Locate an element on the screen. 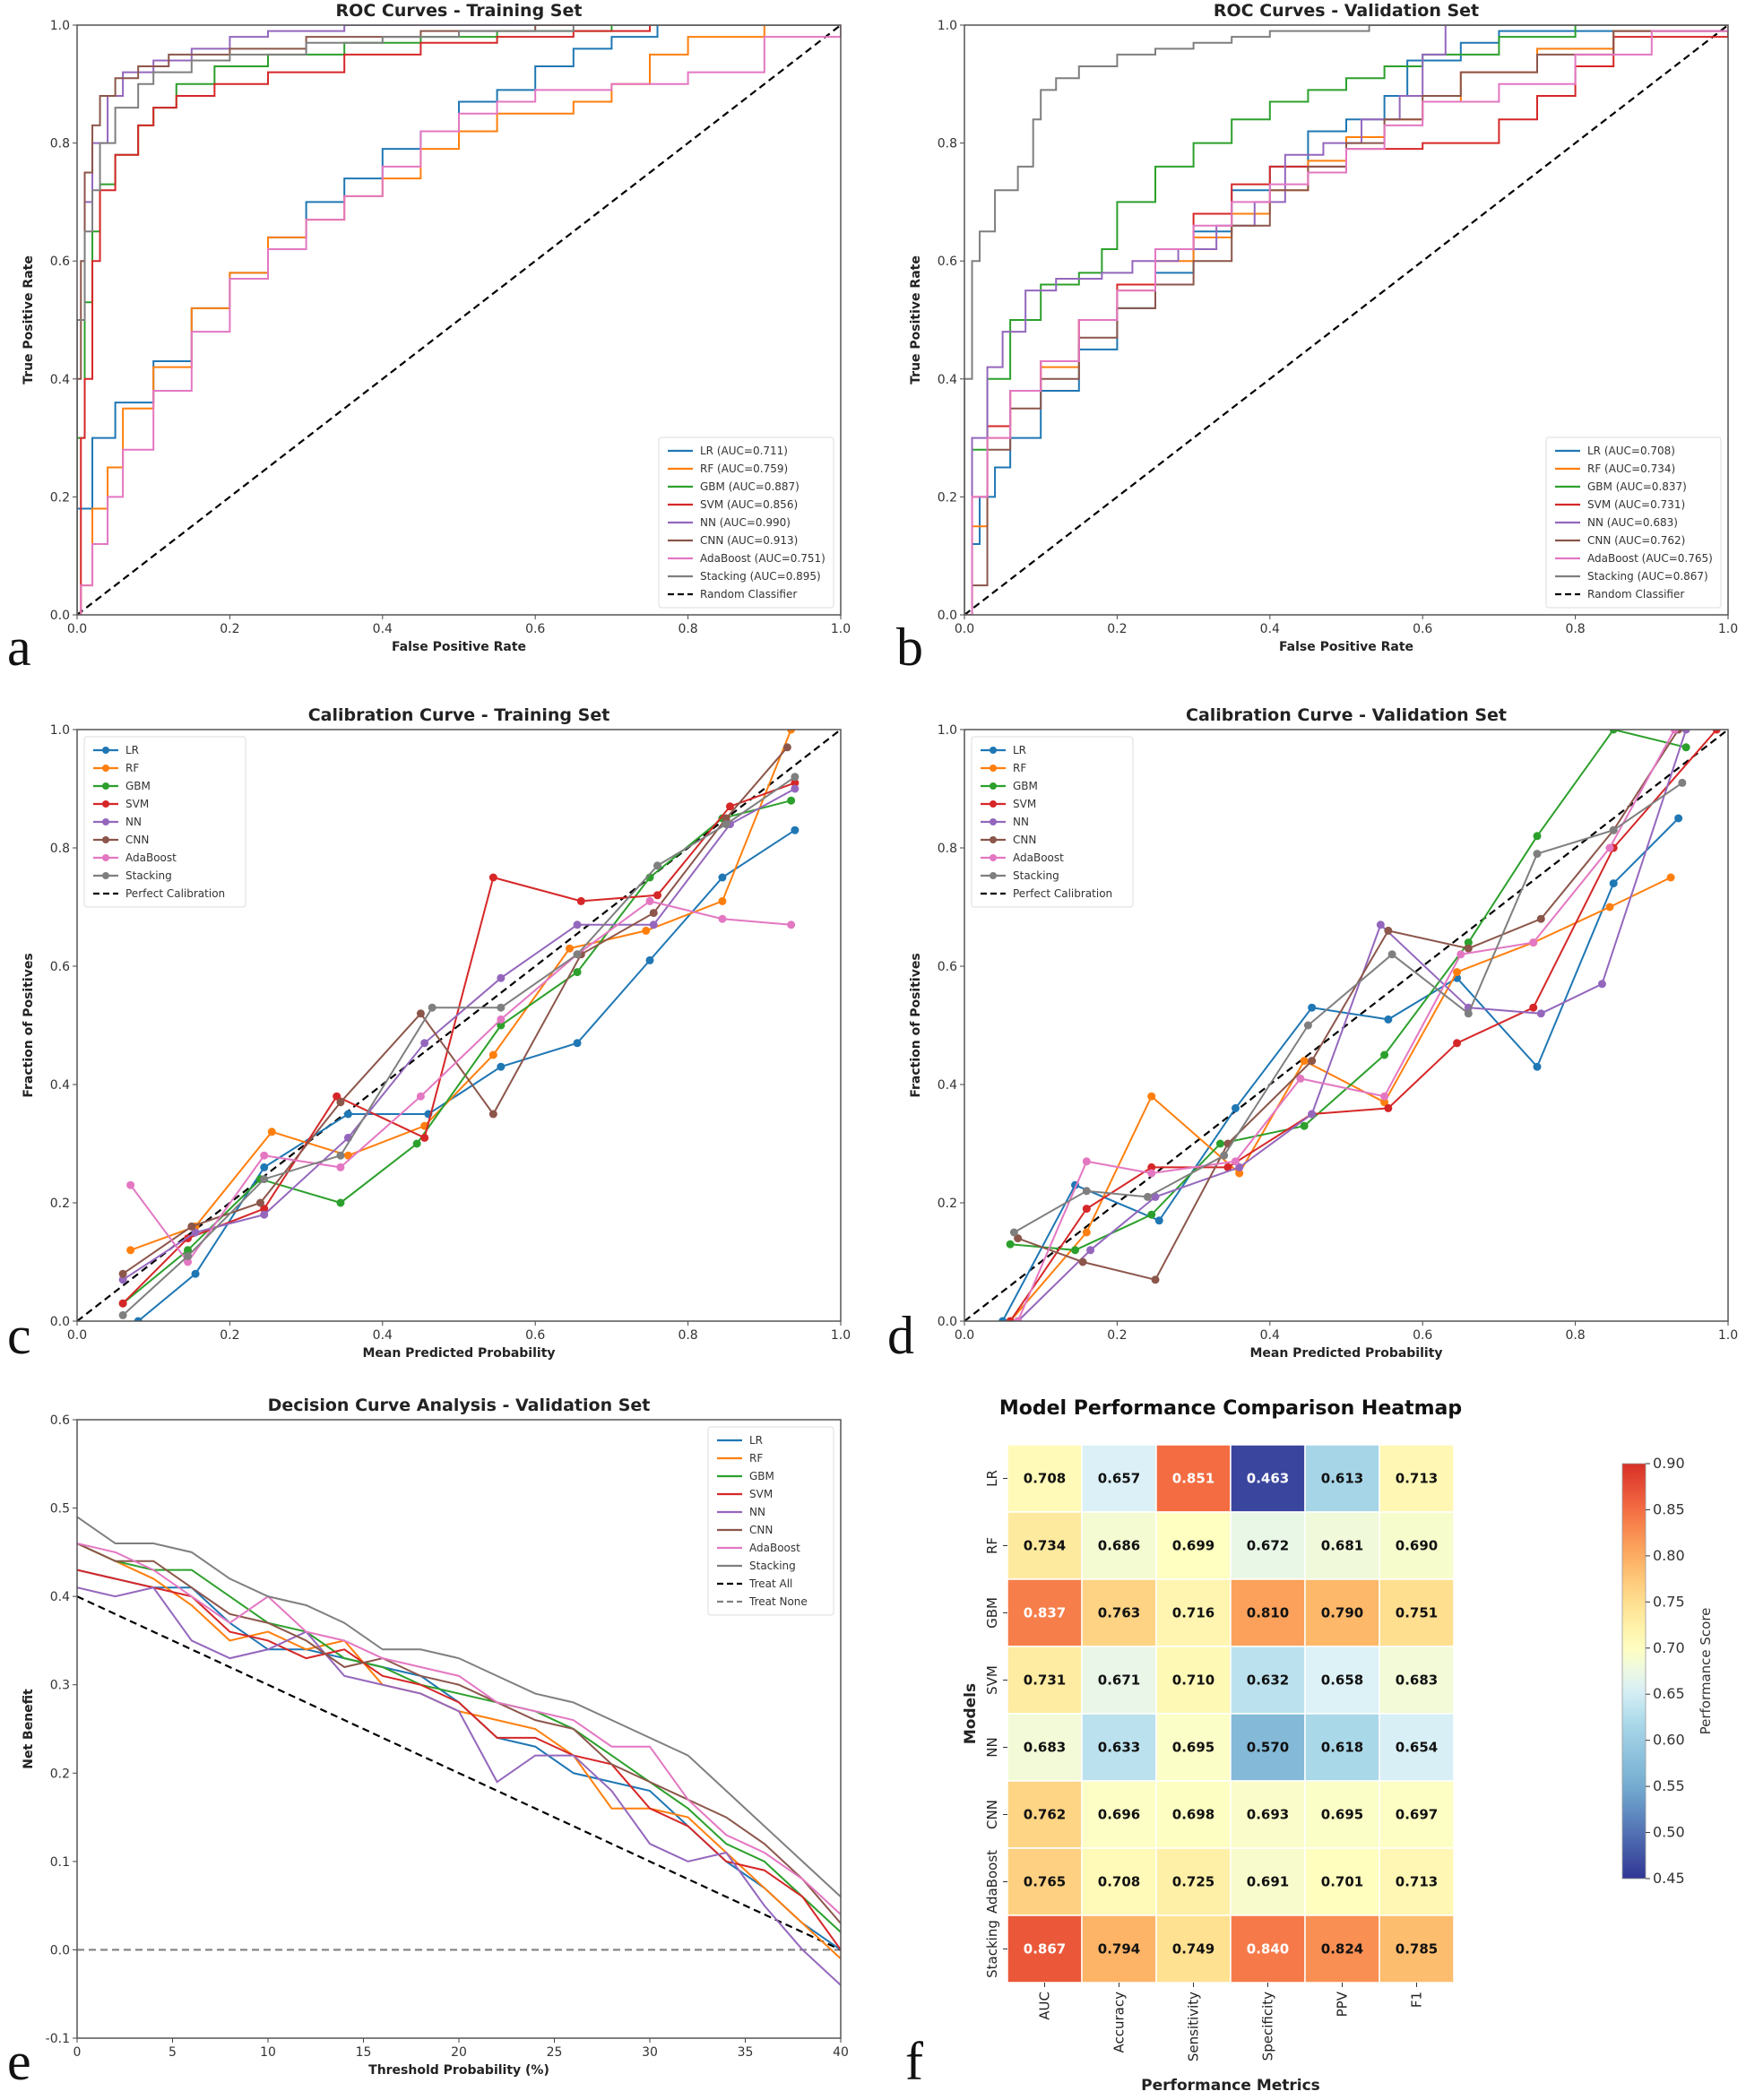  heatmap-cell-value: 0.695 is located at coordinates (1342, 1815).